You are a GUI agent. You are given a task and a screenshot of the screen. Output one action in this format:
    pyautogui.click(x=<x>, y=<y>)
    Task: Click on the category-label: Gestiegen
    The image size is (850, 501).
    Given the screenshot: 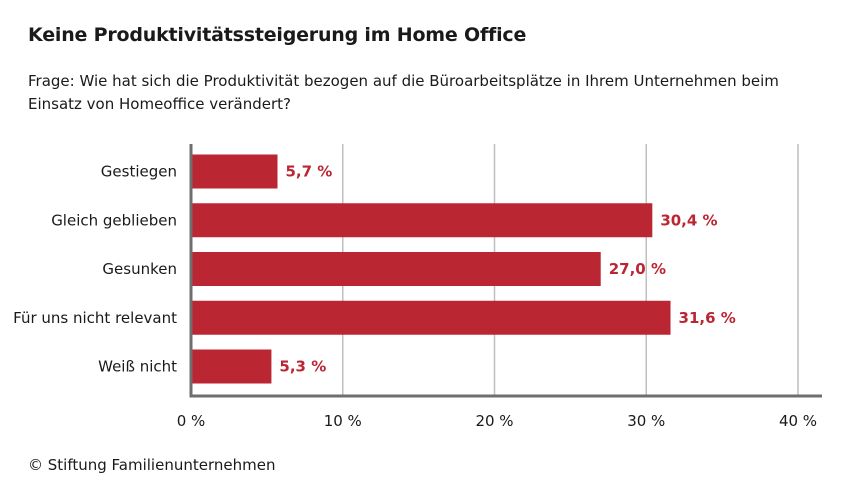 What is the action you would take?
    pyautogui.click(x=139, y=172)
    